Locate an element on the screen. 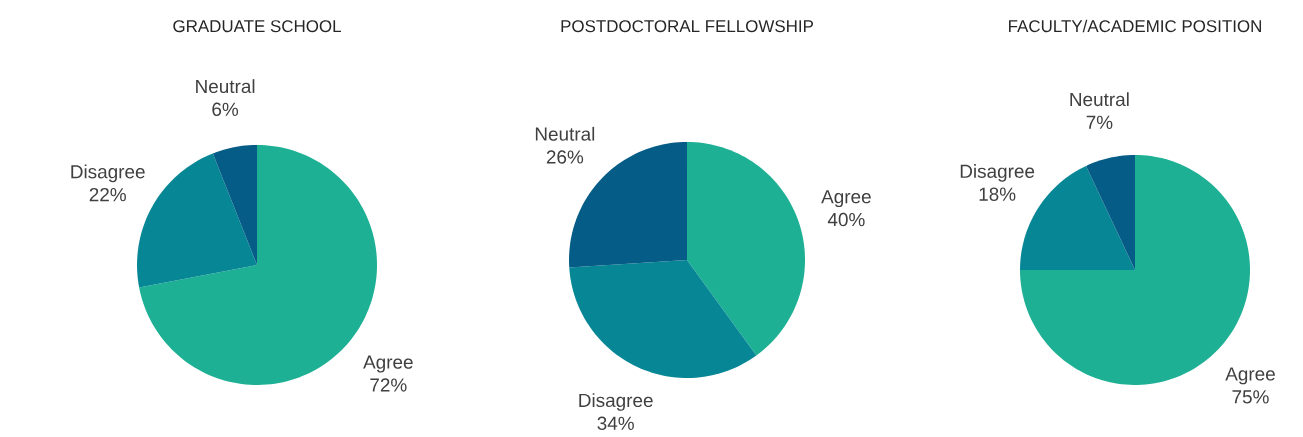  chart-title: GRADUATE SCHOOL is located at coordinates (257, 26).